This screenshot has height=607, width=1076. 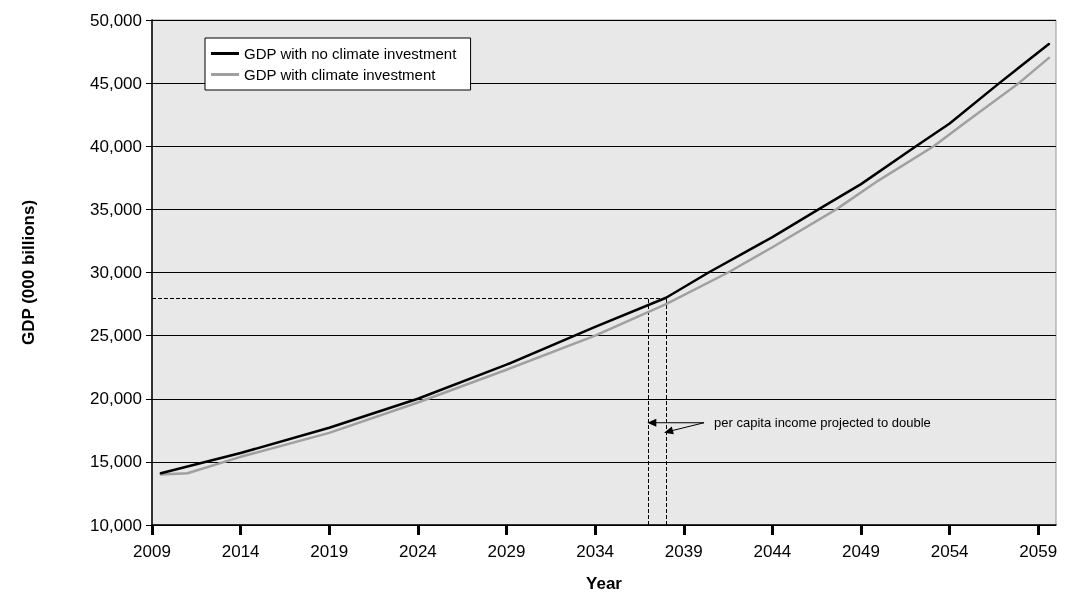 What do you see at coordinates (116, 209) in the screenshot?
I see `y-tick-label: 35,000` at bounding box center [116, 209].